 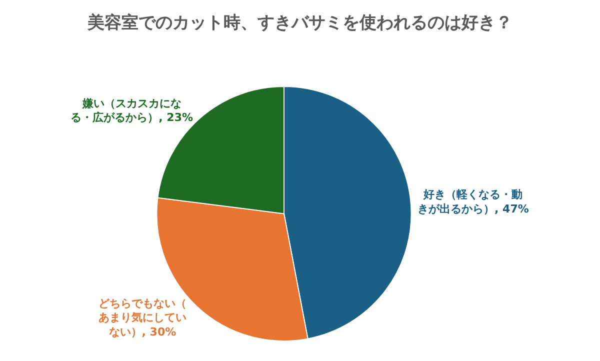 I want to click on chart-title: 美容室でのカット時、すきバサミを使われるのは好き？, so click(x=299, y=23).